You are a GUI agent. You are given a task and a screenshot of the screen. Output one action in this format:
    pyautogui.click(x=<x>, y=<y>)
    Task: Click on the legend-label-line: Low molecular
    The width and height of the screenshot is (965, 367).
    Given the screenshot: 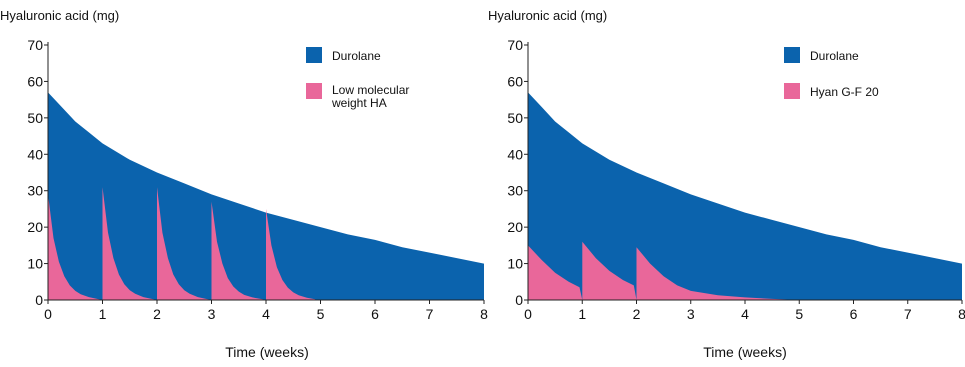 What is the action you would take?
    pyautogui.click(x=370, y=90)
    